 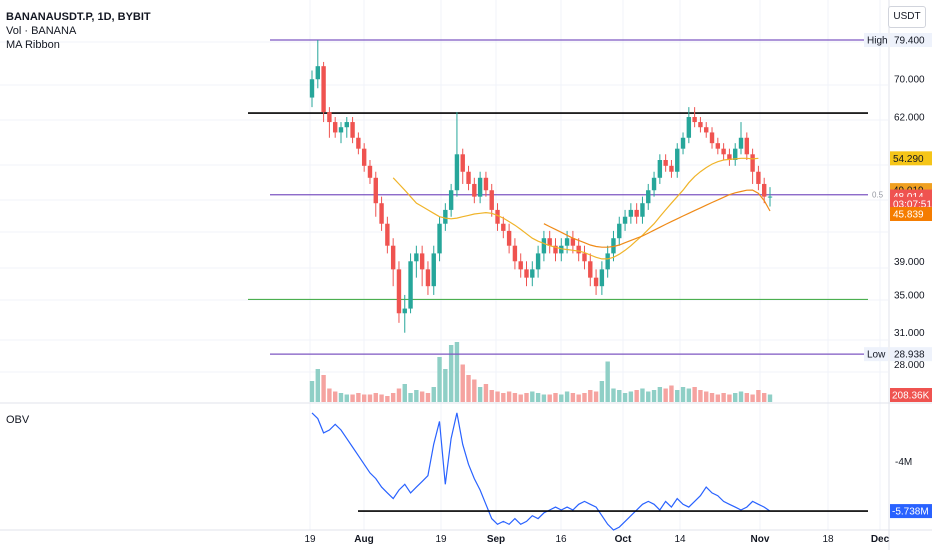 What do you see at coordinates (623, 539) in the screenshot?
I see `time-tick-label: Oct` at bounding box center [623, 539].